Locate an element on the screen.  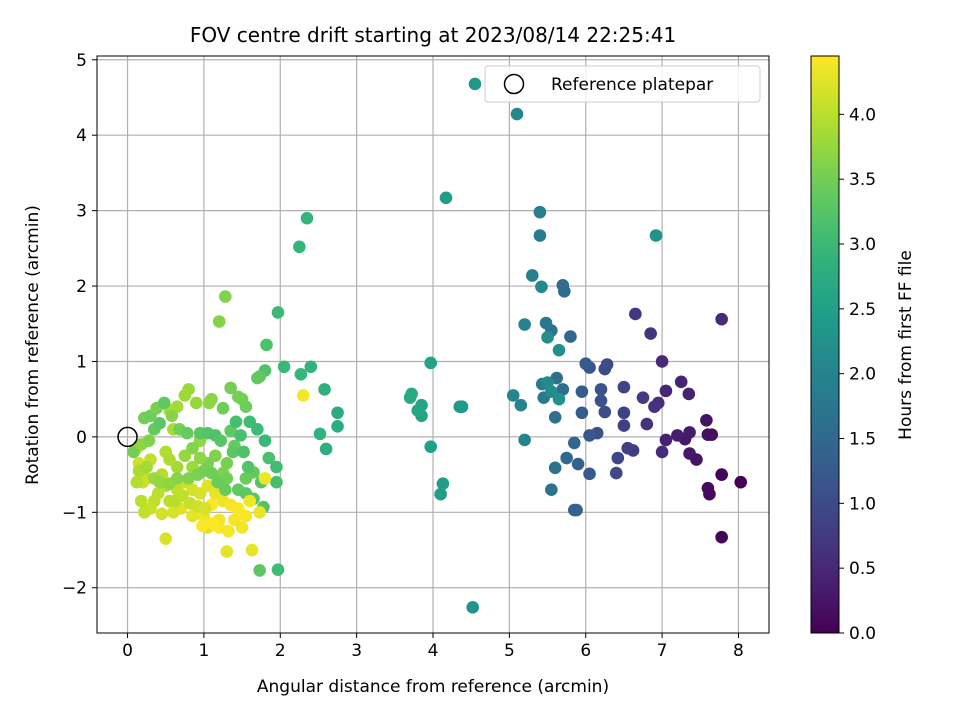
colorbar-tick-label: 2.5 is located at coordinates (862, 310).